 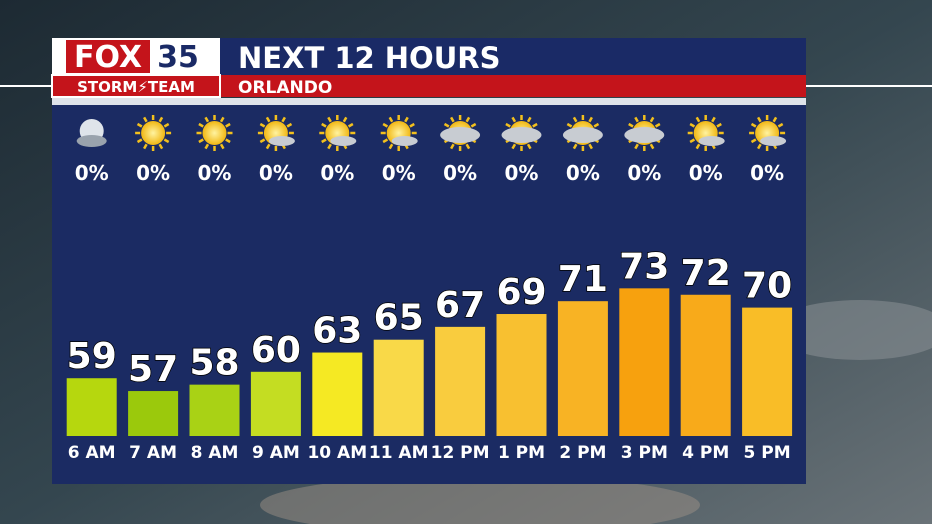 I want to click on x-tick-label: 12 PM, so click(x=460, y=453).